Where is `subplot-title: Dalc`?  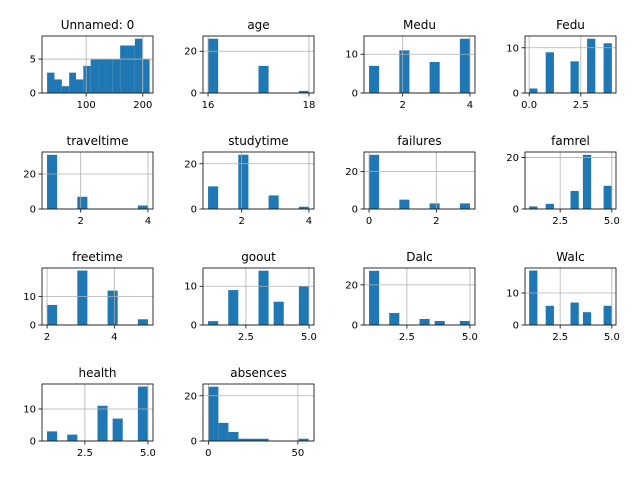 subplot-title: Dalc is located at coordinates (419, 257).